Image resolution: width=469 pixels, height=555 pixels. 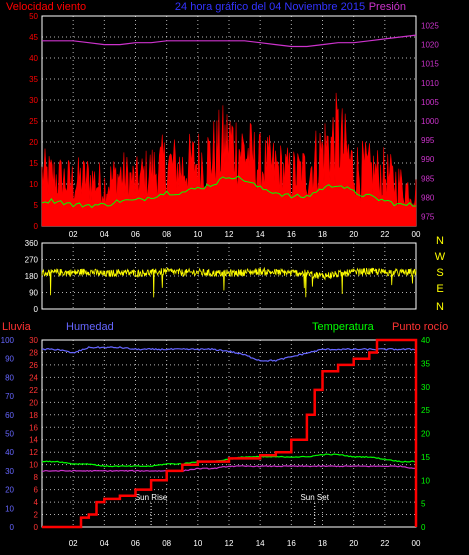 I want to click on sunrise-label: Sun Rise, so click(x=151, y=497).